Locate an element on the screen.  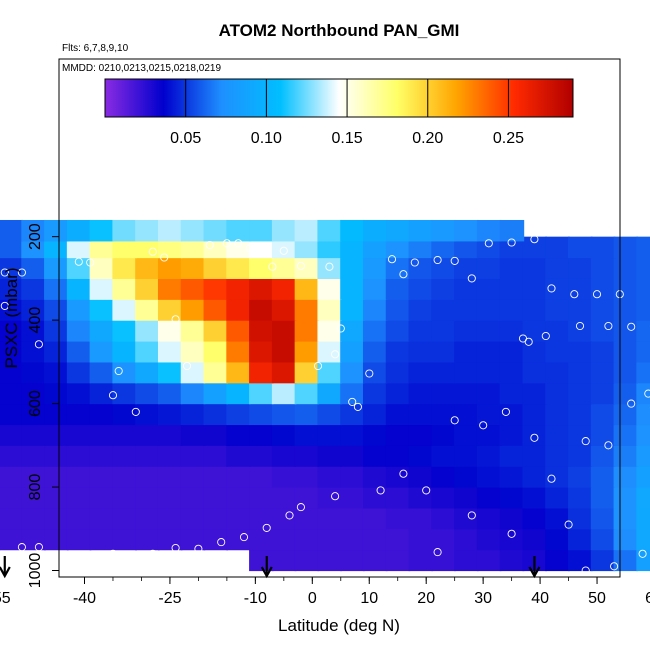
y-axis: 200 400 600 800 1000 is located at coordinates (43, 405).